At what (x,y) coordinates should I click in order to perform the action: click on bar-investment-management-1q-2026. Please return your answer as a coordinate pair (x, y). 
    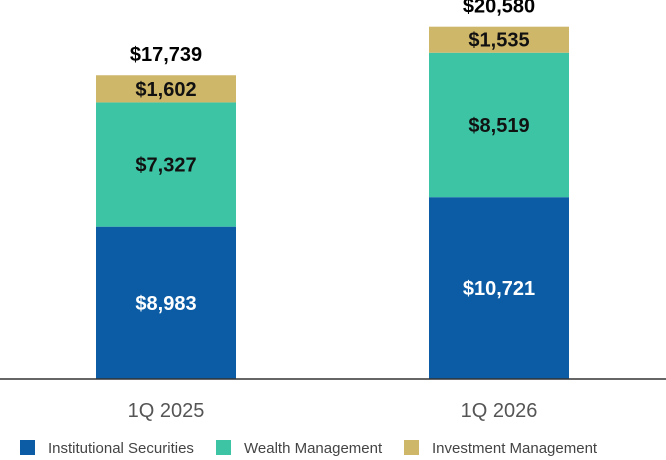
    Looking at the image, I should click on (499, 39).